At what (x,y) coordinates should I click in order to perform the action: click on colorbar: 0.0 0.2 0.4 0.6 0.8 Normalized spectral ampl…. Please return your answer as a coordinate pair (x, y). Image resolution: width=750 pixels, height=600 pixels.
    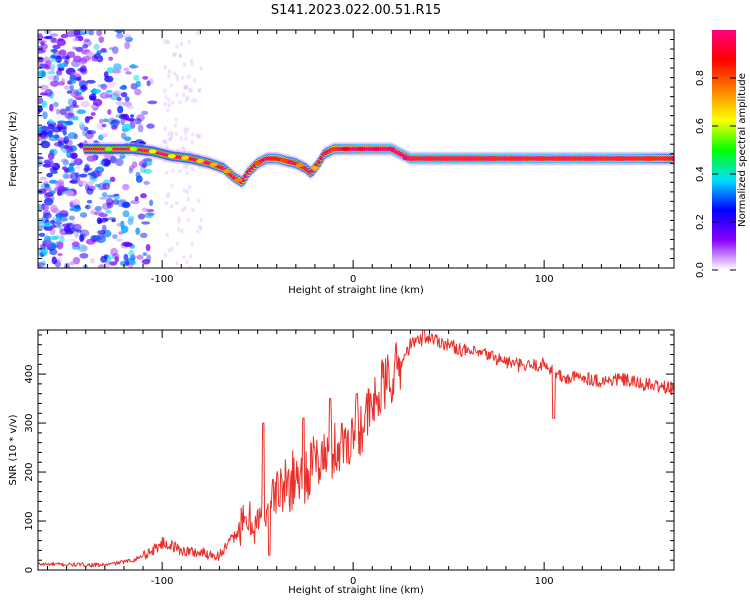
    Looking at the image, I should click on (721, 154).